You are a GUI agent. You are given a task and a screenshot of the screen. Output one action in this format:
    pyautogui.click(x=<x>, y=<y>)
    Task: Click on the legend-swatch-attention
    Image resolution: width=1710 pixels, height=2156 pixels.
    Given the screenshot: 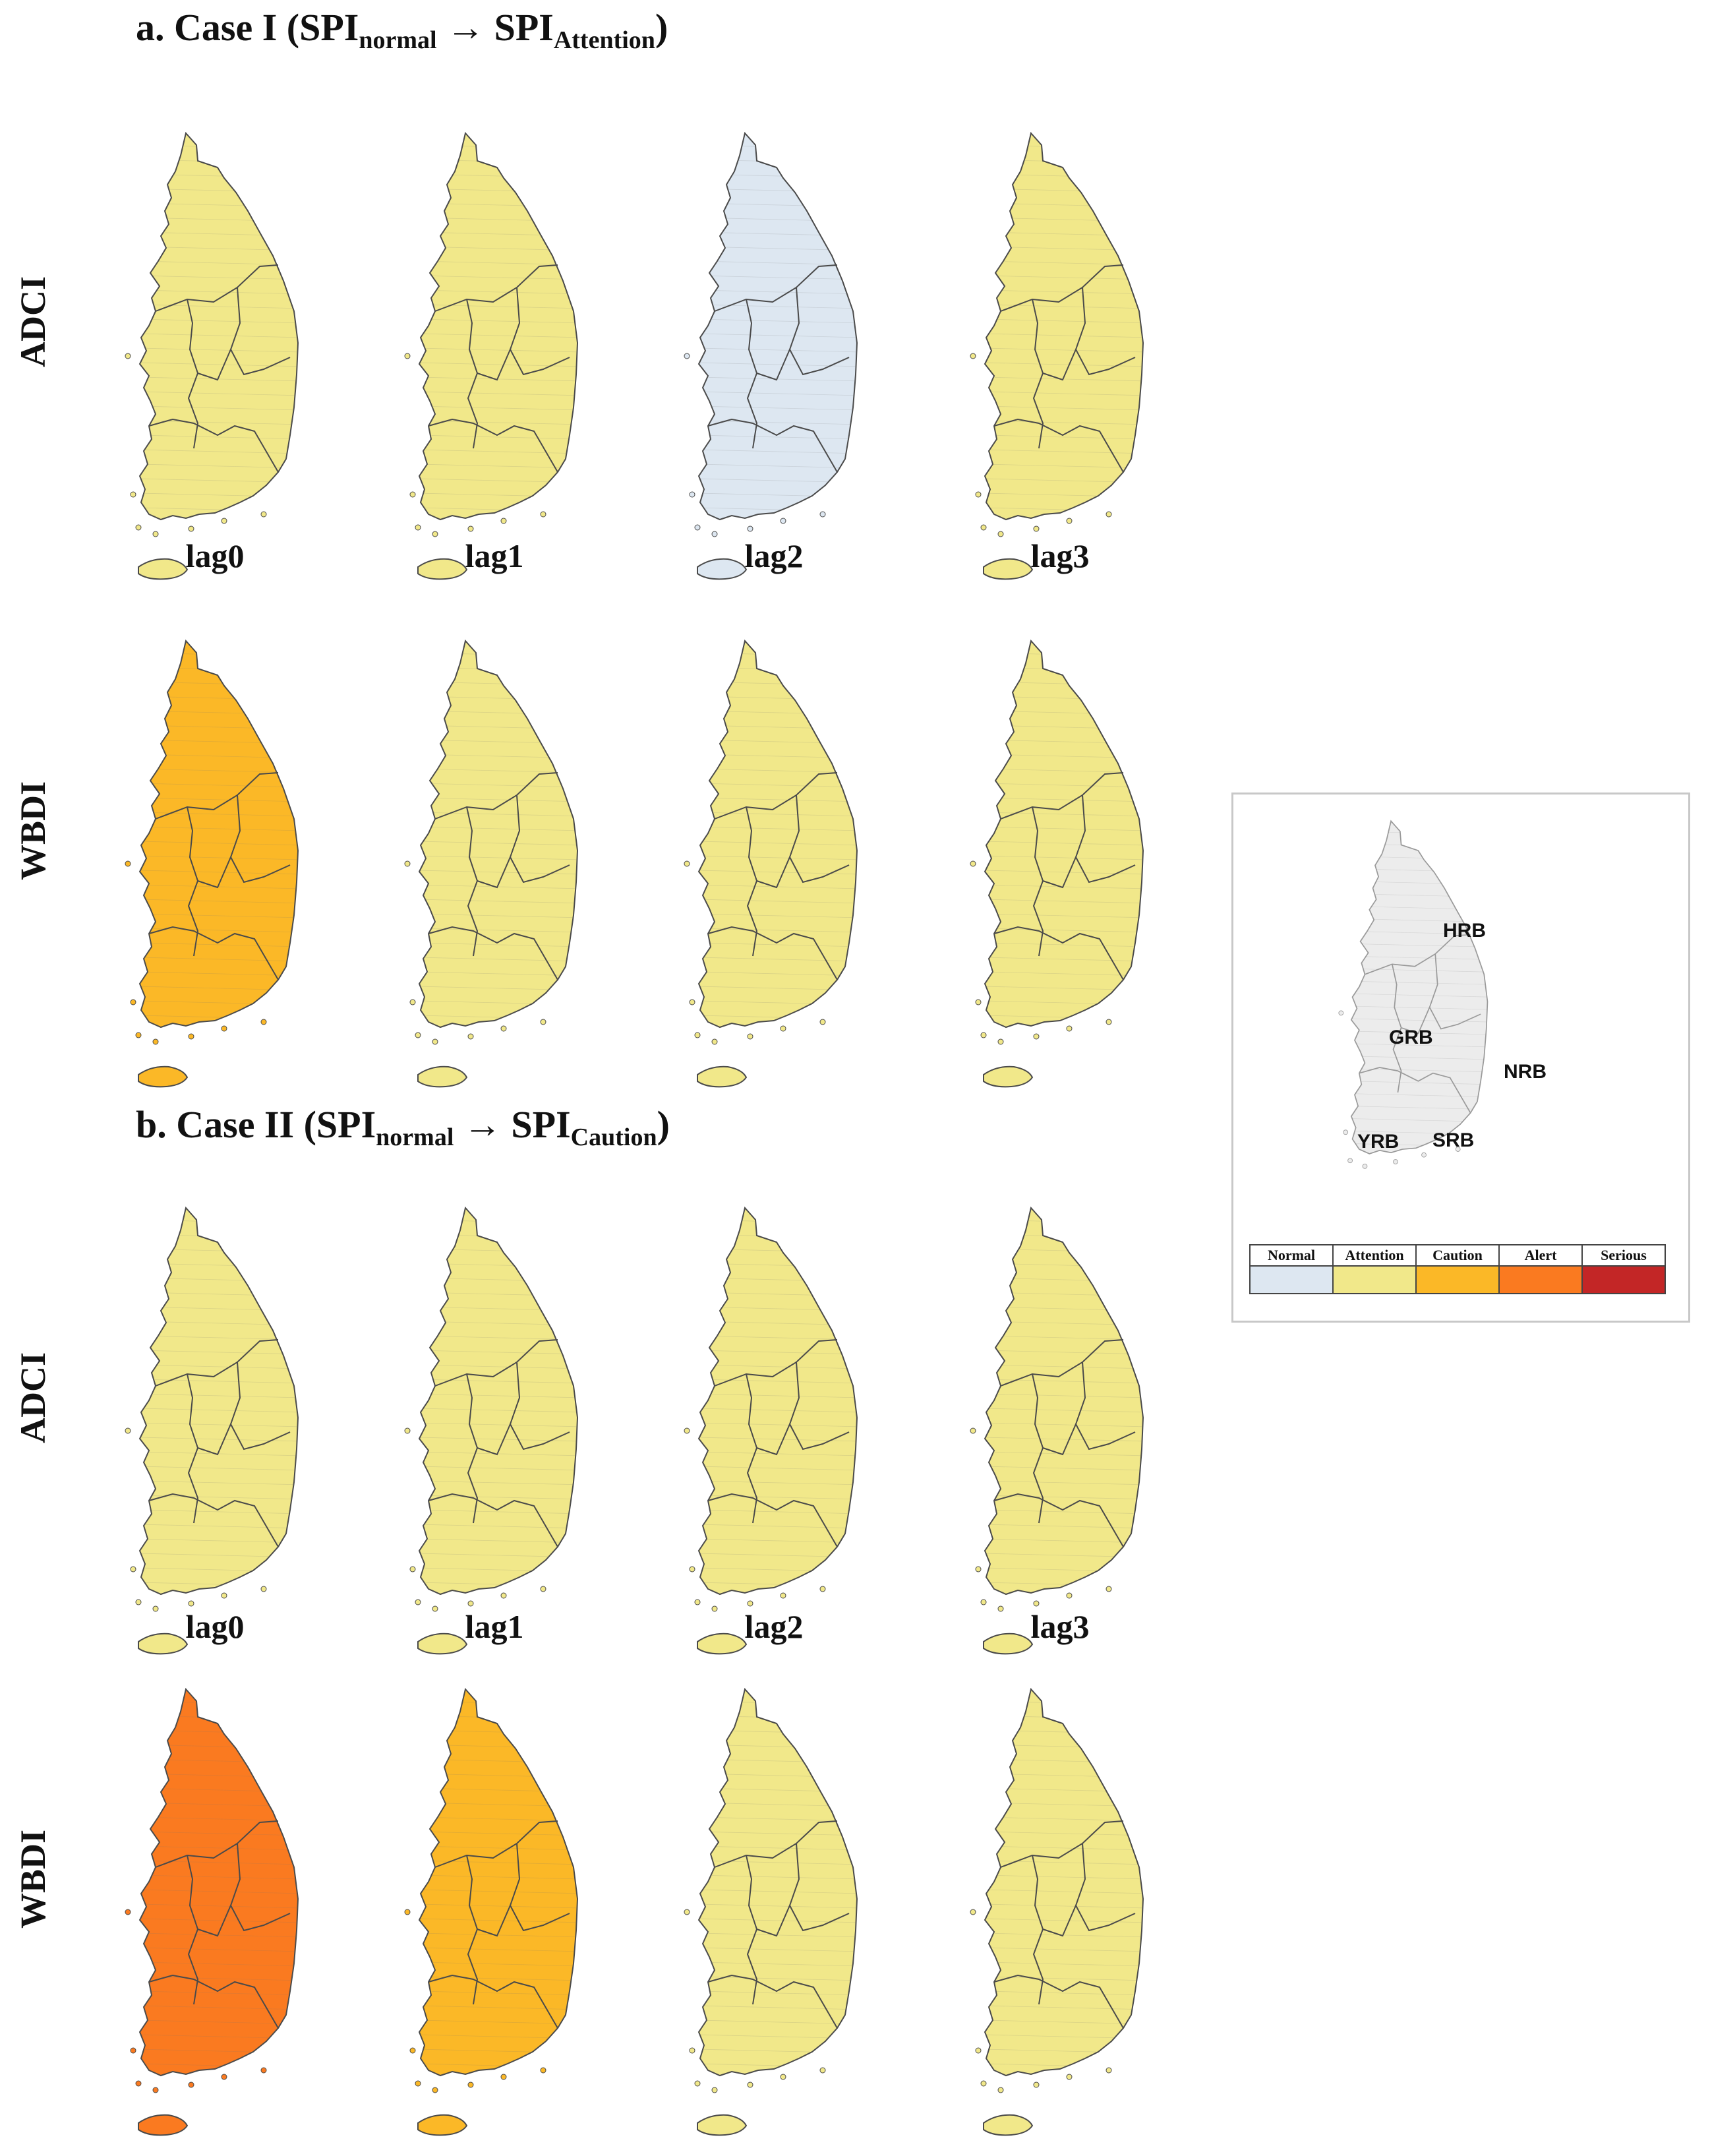 What is the action you would take?
    pyautogui.click(x=1374, y=1279)
    